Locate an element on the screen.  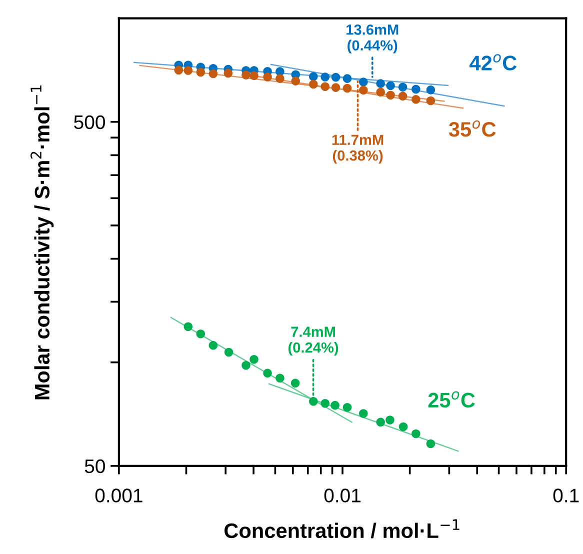
annotation: 11.7mM (0.38%) is located at coordinates (358, 149).